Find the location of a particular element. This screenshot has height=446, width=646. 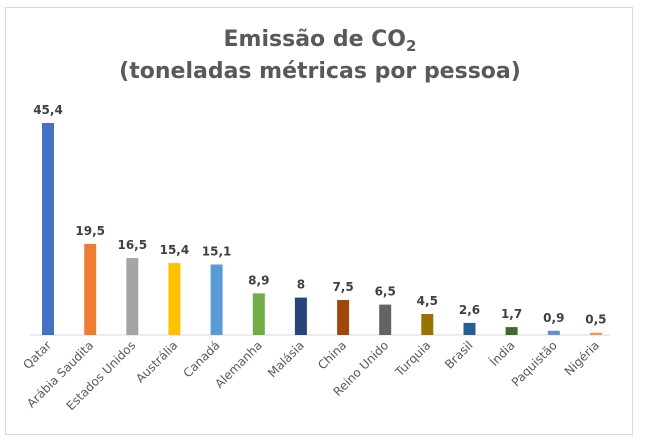

bar-alemanha is located at coordinates (258, 314).